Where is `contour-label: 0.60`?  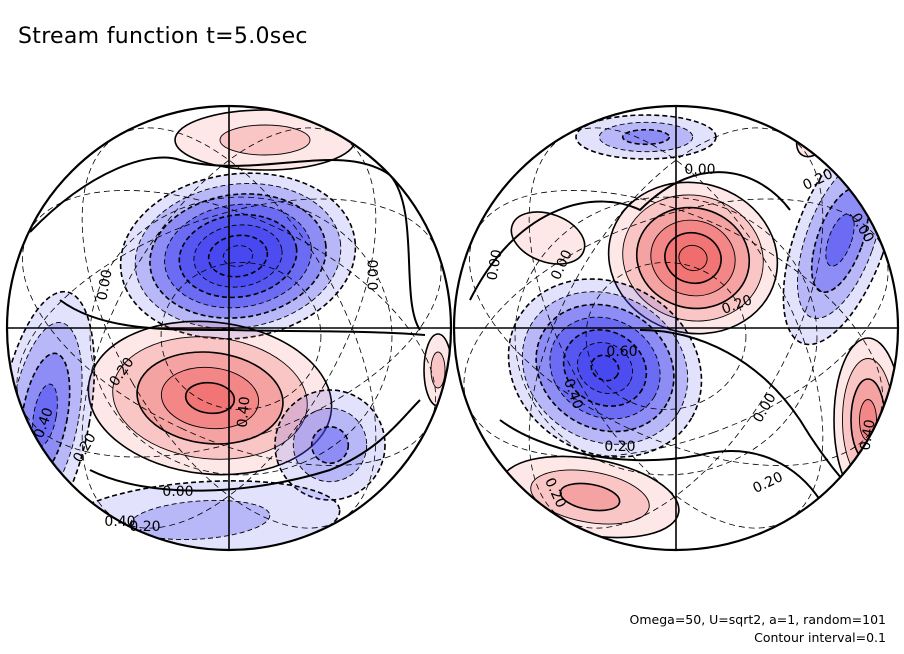 contour-label: 0.60 is located at coordinates (621, 352).